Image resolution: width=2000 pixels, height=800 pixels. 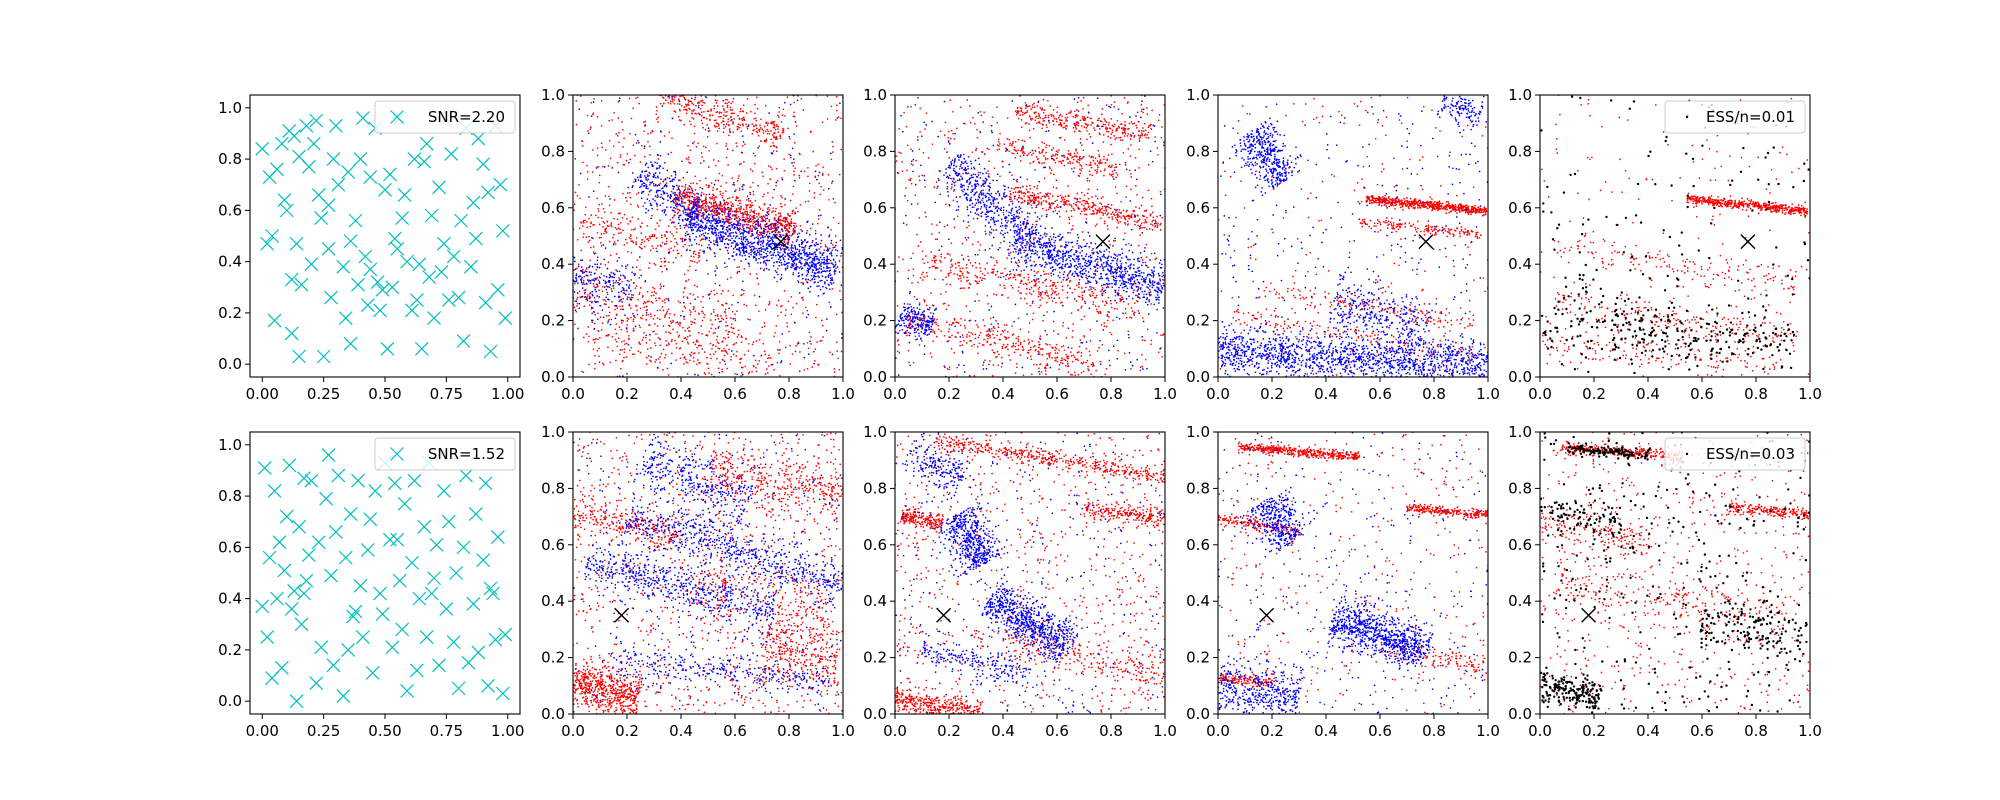 I want to click on x-tick-label: 0.50, so click(x=384, y=731).